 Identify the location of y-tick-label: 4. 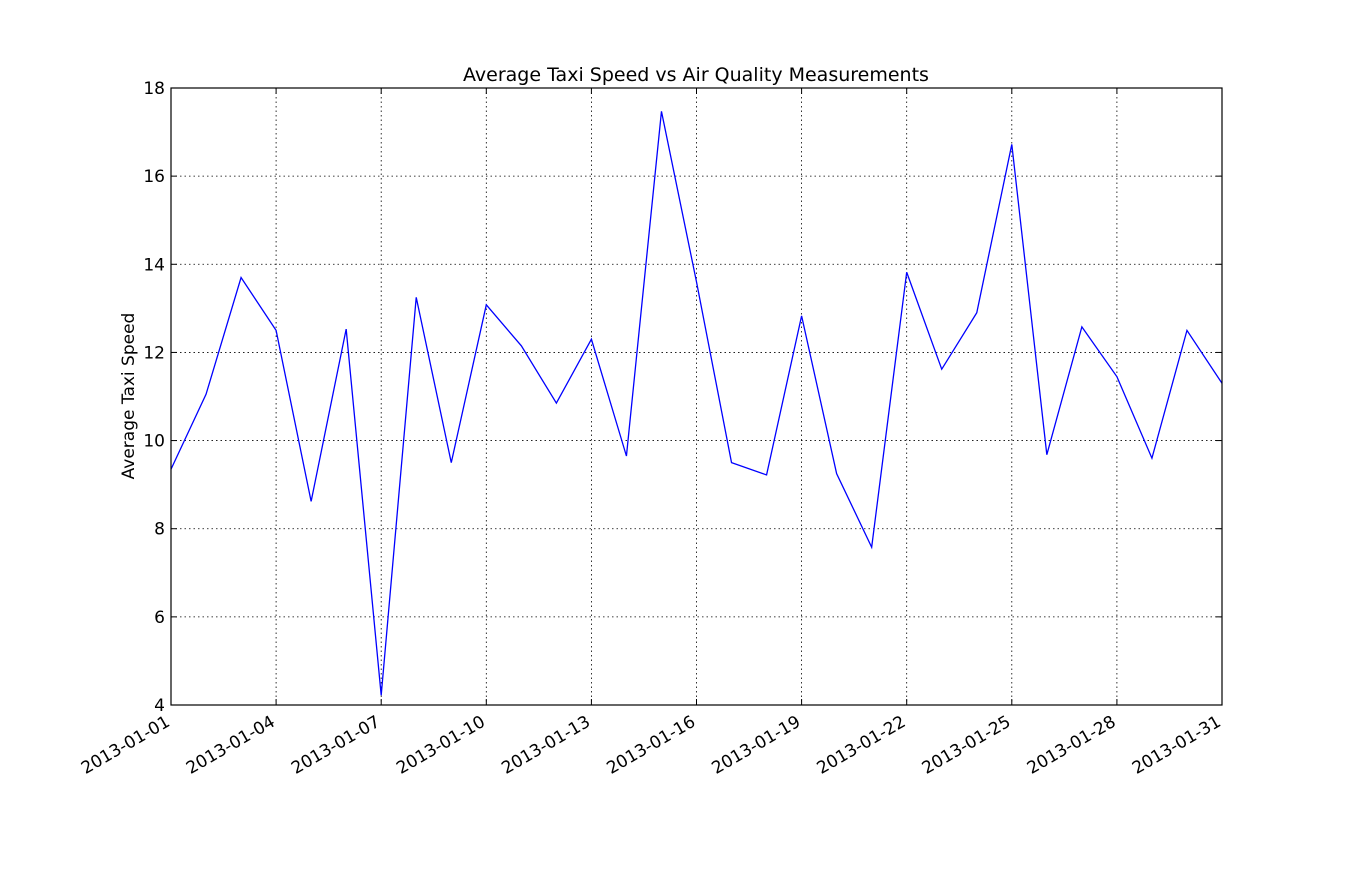
(159, 706).